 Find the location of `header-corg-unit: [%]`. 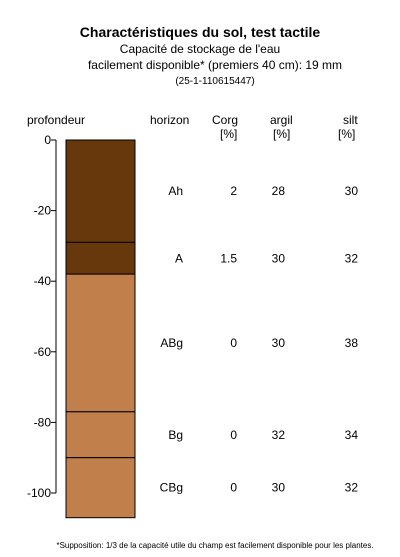

header-corg-unit: [%] is located at coordinates (229, 134).